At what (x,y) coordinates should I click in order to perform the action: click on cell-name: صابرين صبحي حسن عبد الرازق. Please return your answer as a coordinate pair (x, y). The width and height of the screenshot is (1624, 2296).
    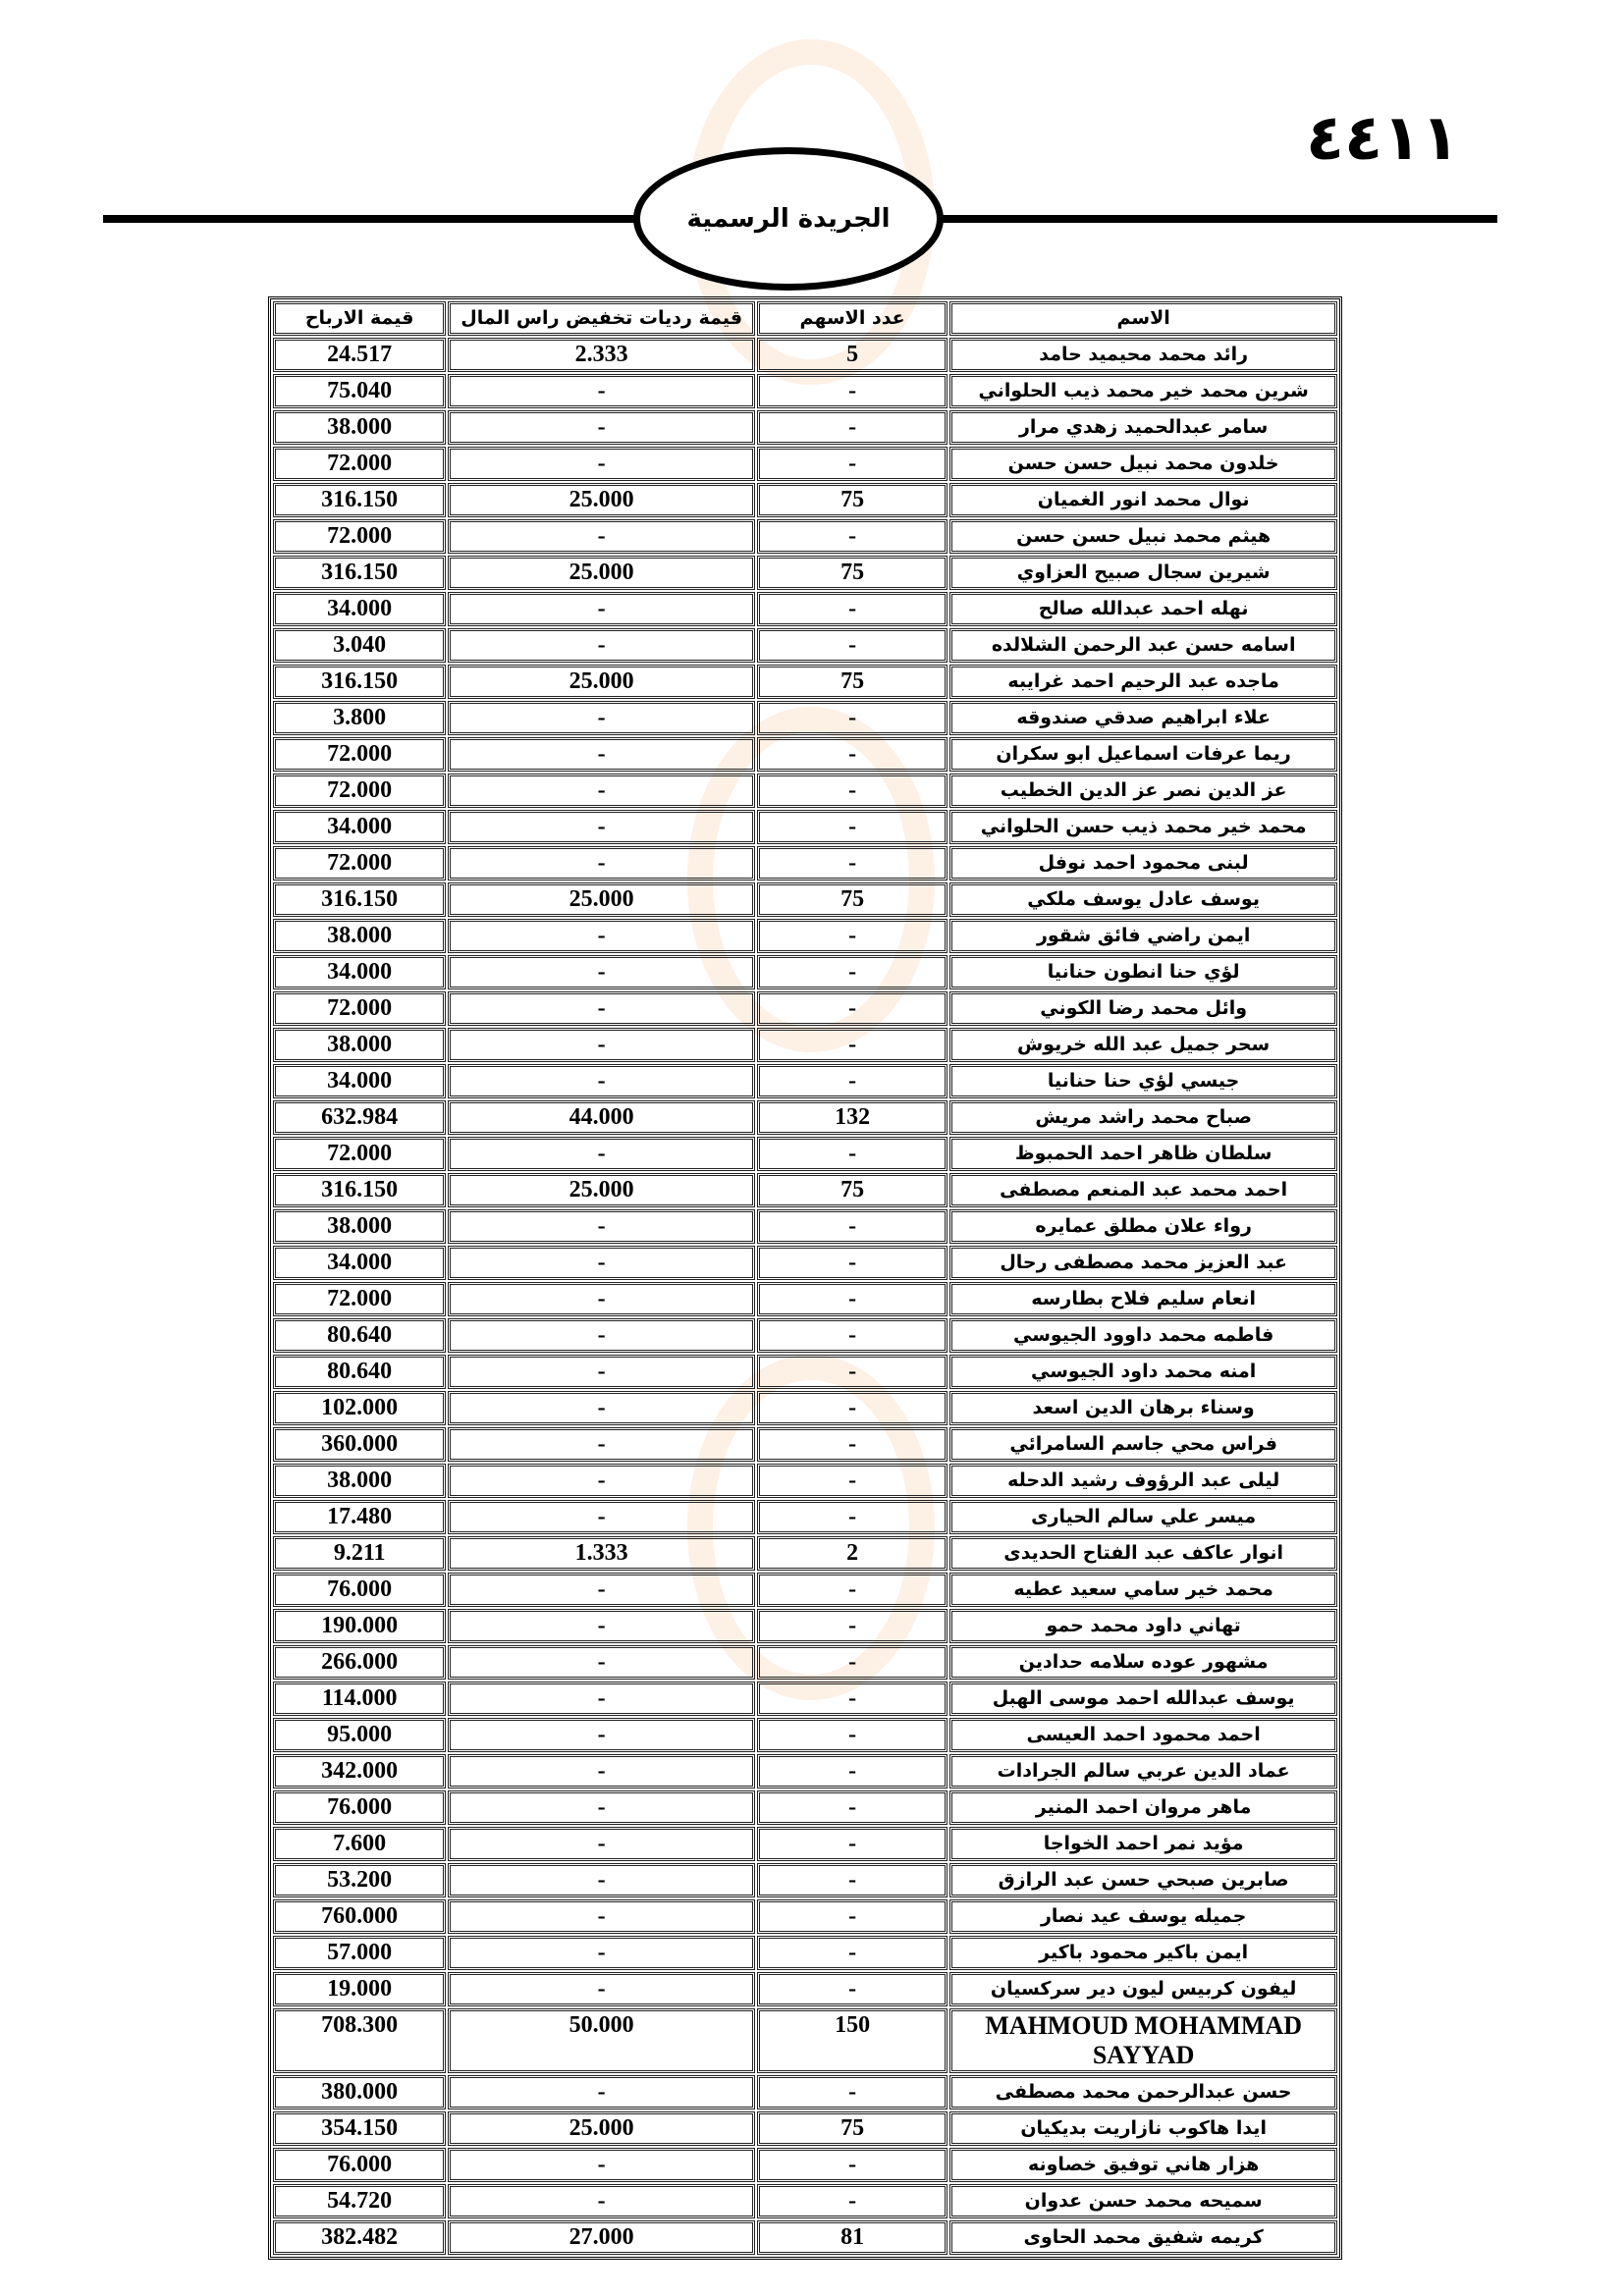
    Looking at the image, I should click on (1143, 1880).